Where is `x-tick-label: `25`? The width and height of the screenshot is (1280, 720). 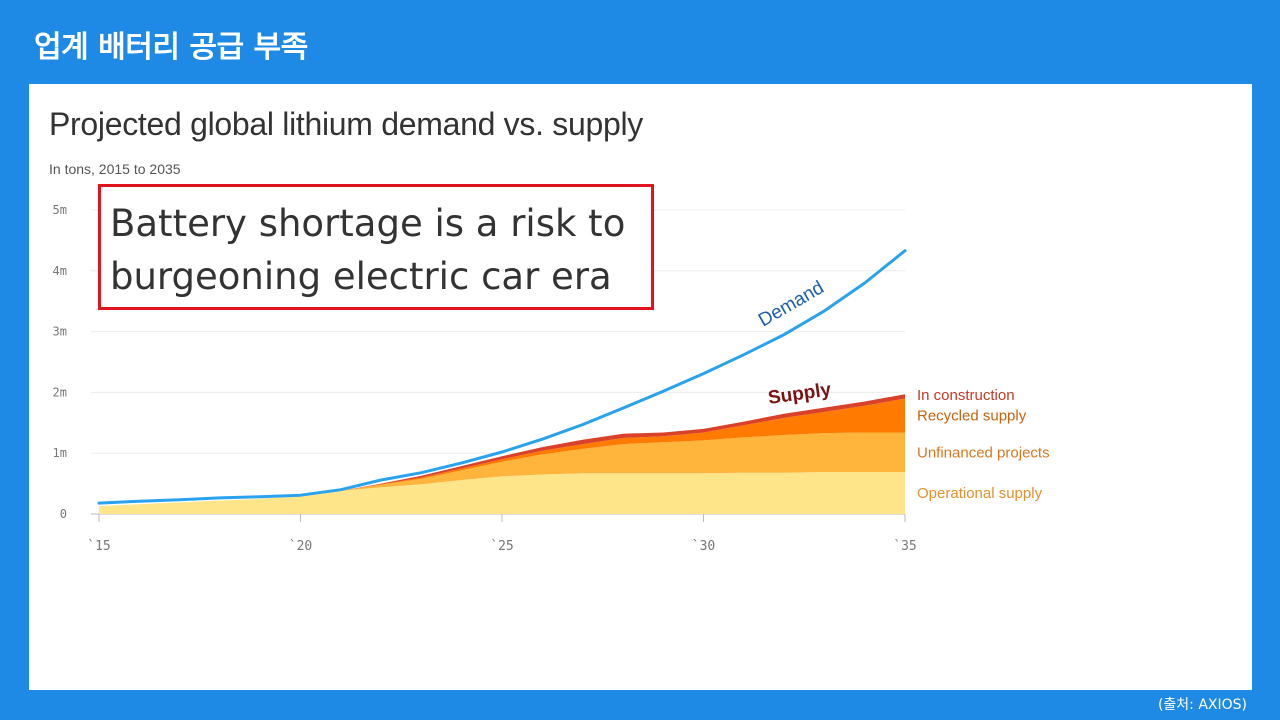
x-tick-label: `25 is located at coordinates (501, 546).